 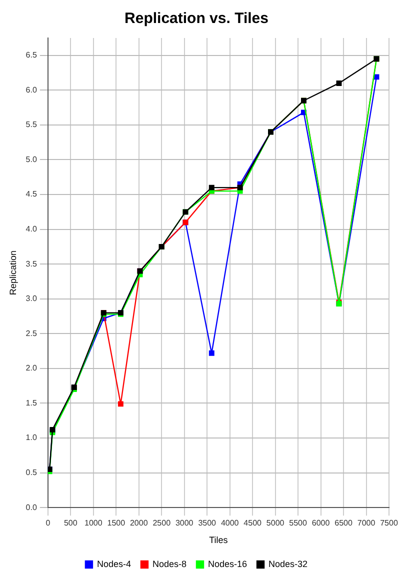 I want to click on y-tick-label: 4.0, so click(x=32, y=229).